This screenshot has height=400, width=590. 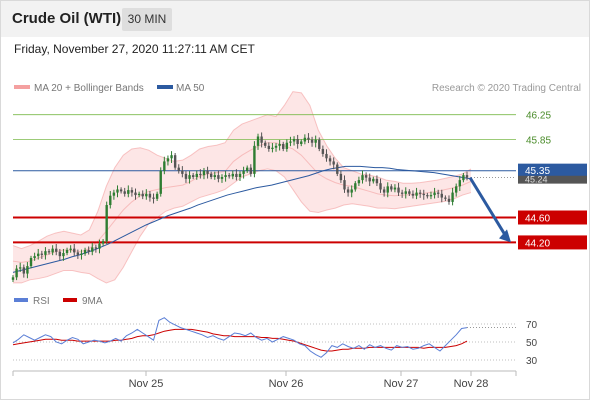 I want to click on x-axis-ticks: Nov 25 Nov 26 Nov 27 Nov 28, so click(x=264, y=380).